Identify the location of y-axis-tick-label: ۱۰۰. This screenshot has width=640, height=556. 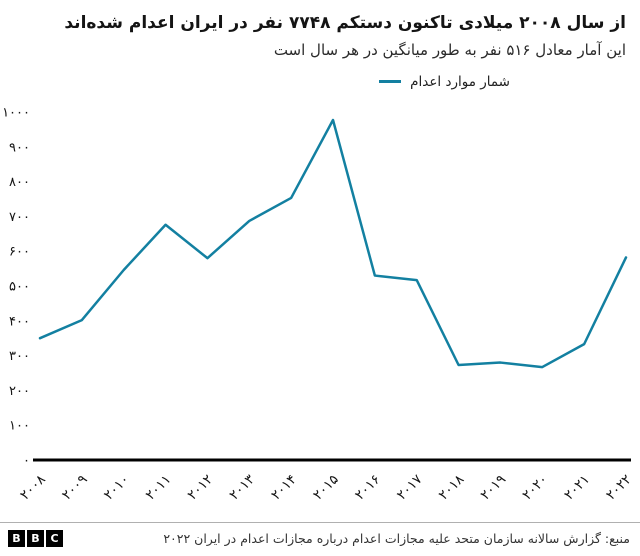
(19, 426).